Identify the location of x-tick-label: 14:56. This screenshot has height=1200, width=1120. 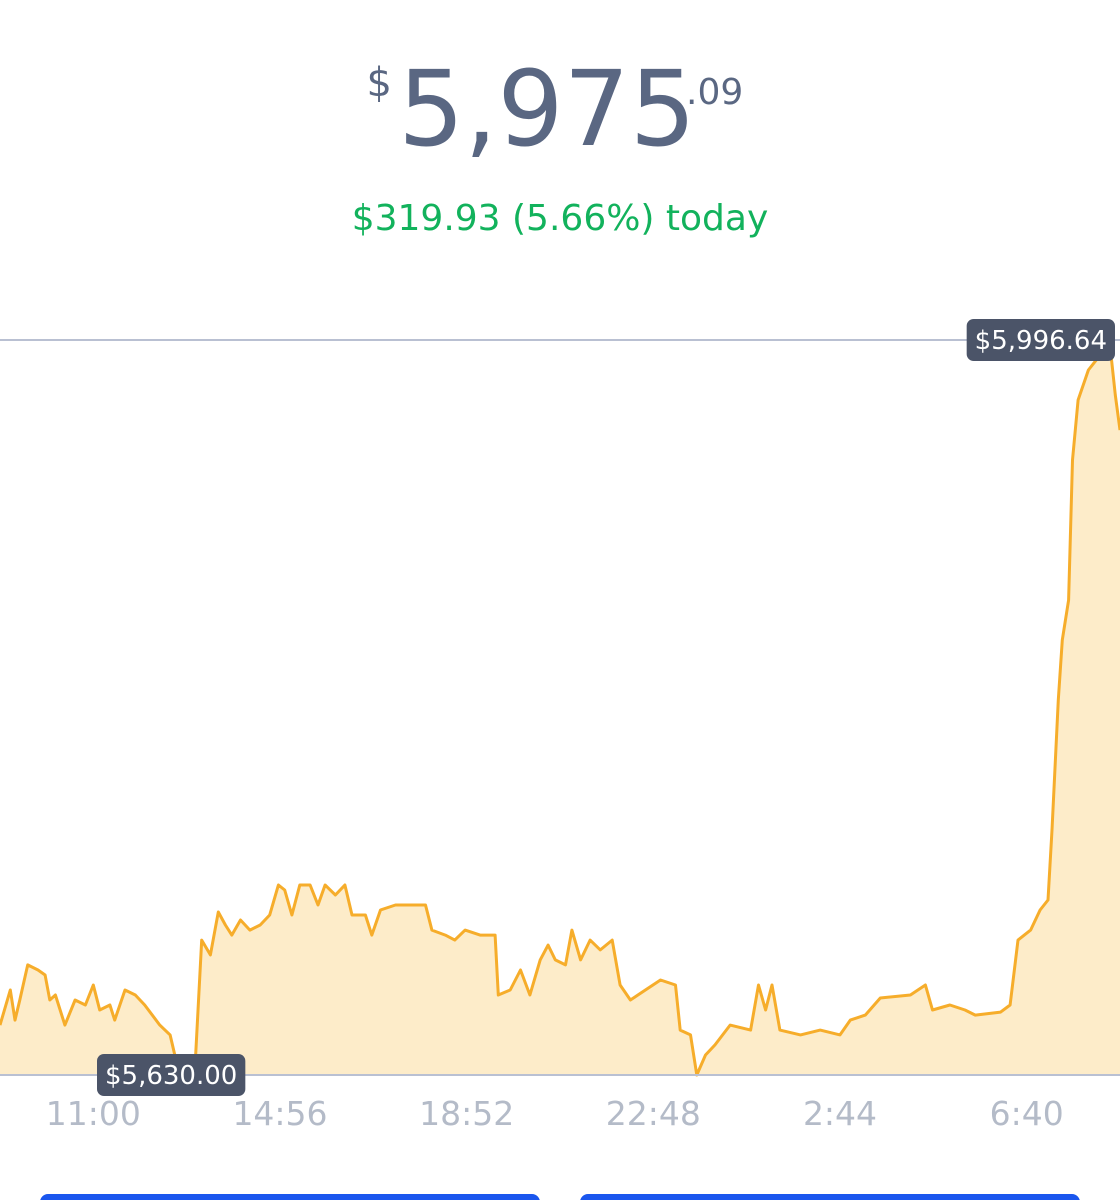
(279, 1113).